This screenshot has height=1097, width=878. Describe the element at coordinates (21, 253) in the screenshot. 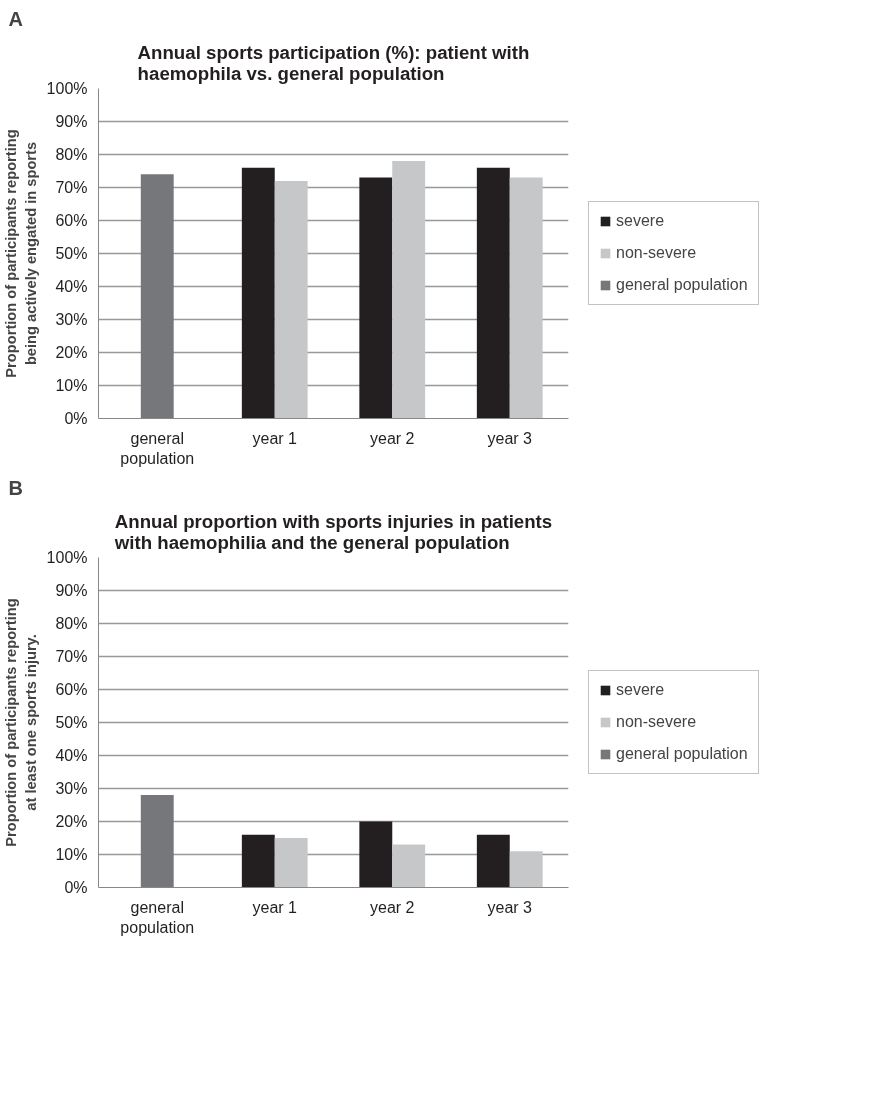

I see `y-axis-title: Proportion of participants reporting being actively engated in sports` at that location.